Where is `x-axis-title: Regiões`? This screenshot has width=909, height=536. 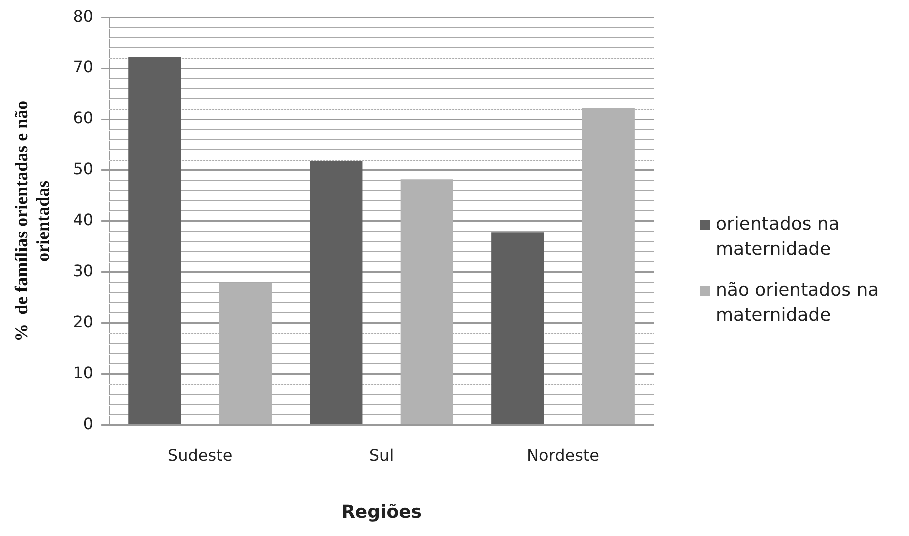
x-axis-title: Regiões is located at coordinates (382, 512).